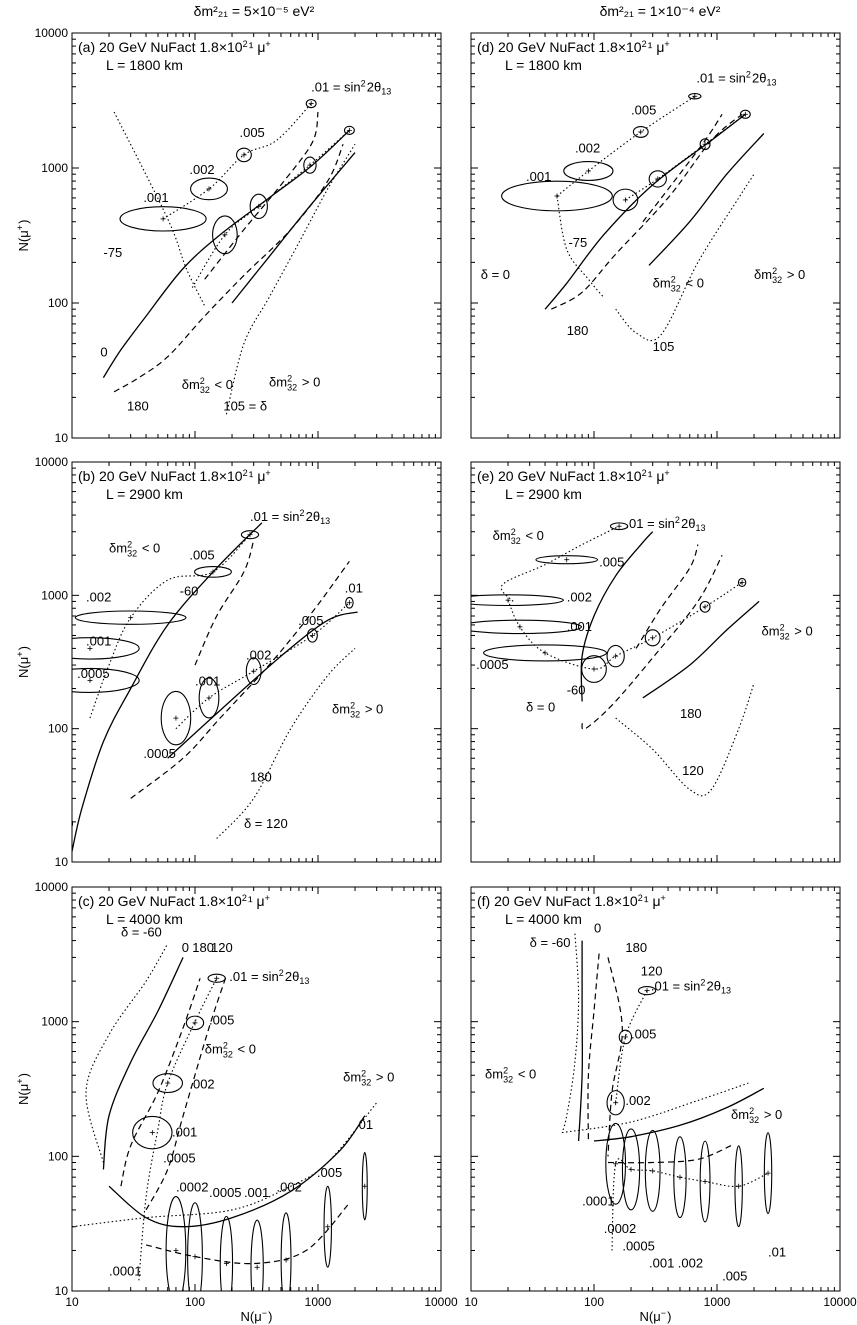  What do you see at coordinates (222, 947) in the screenshot?
I see `annotation: 120` at bounding box center [222, 947].